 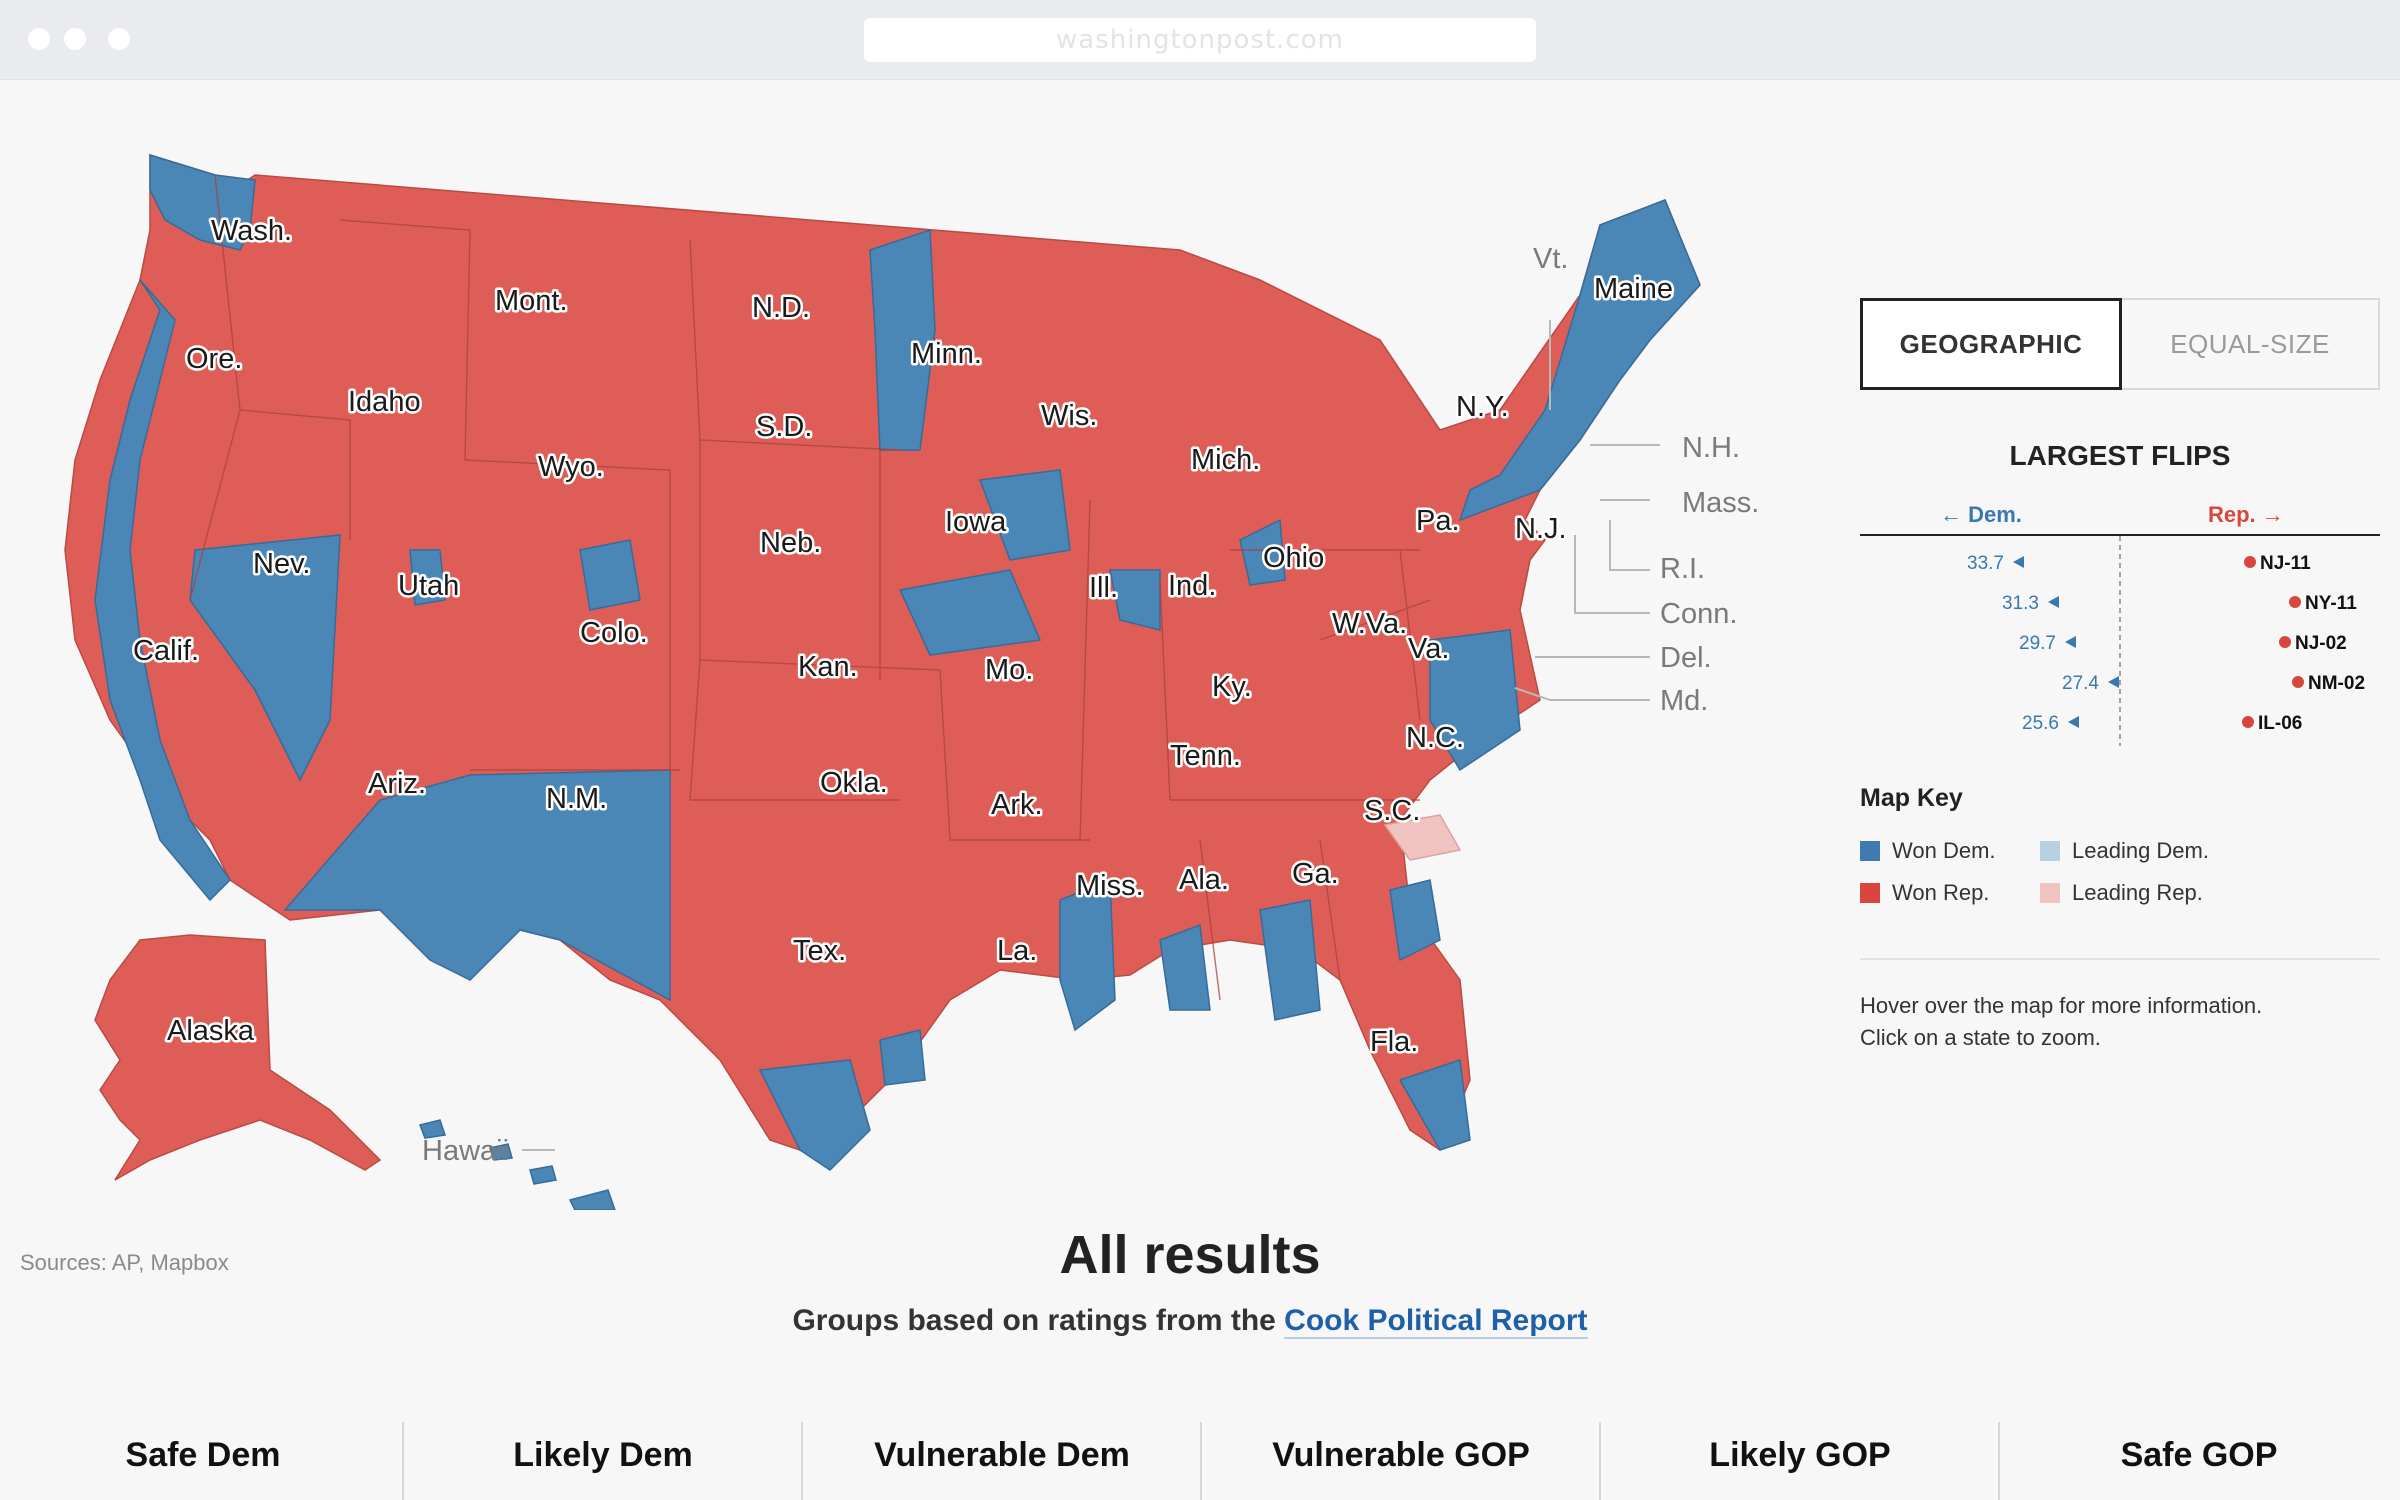 What do you see at coordinates (397, 784) in the screenshot?
I see `state-label-ariz: Ariz.` at bounding box center [397, 784].